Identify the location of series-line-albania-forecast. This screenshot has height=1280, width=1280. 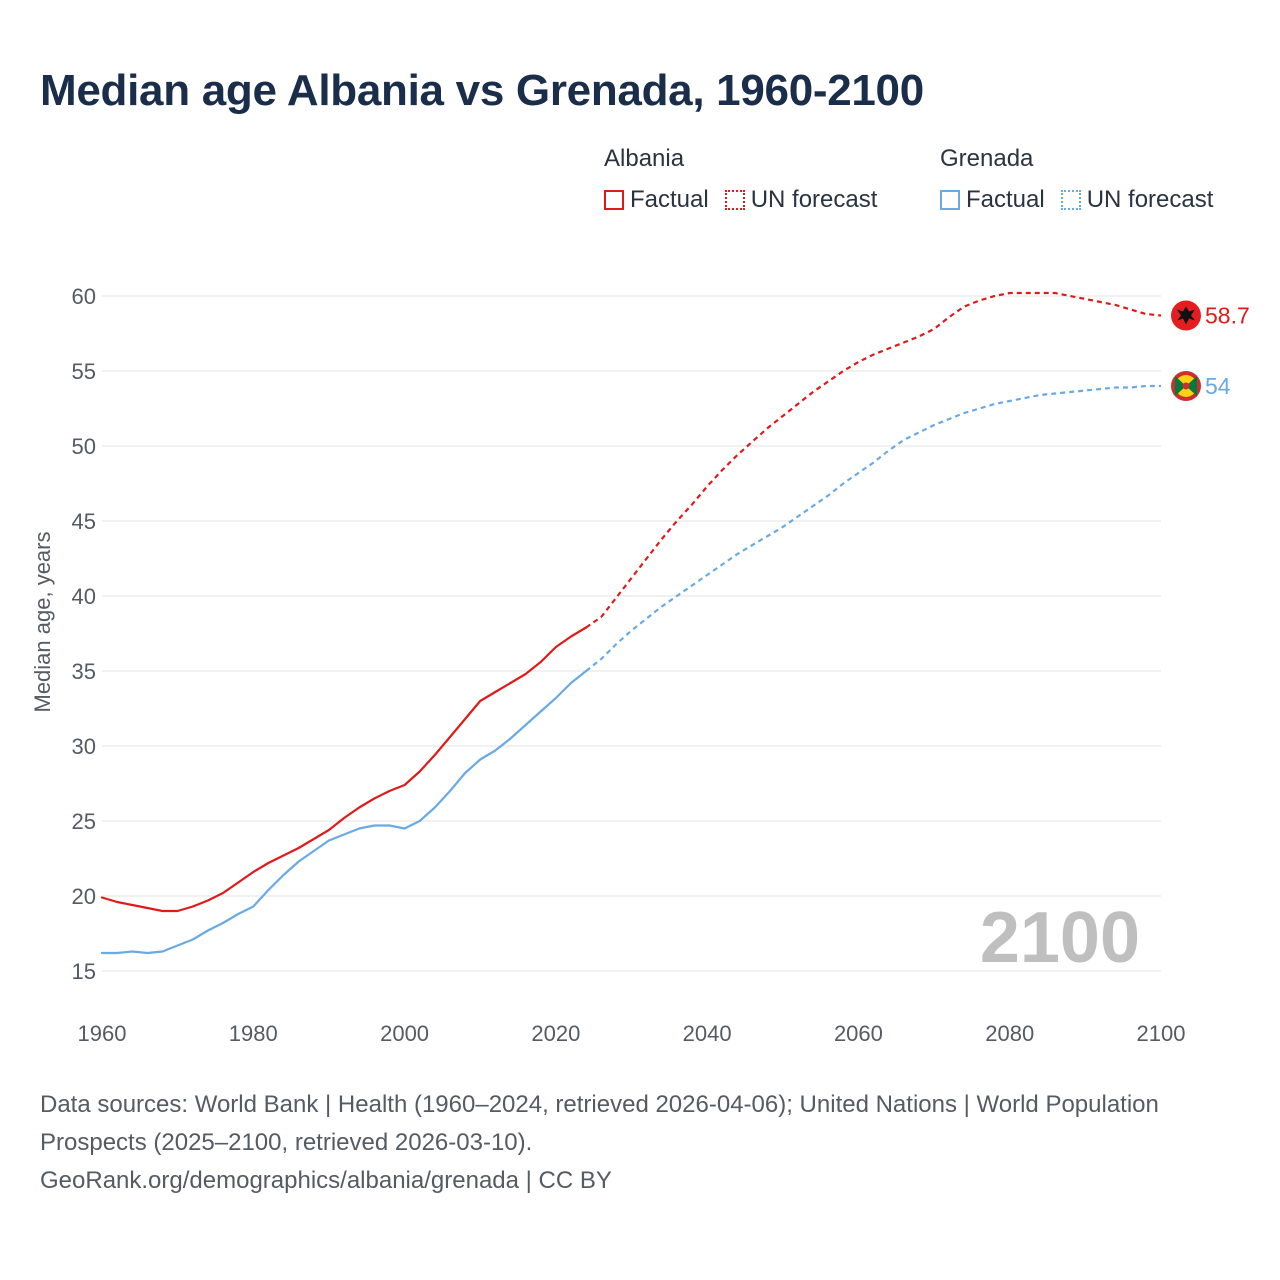
(873, 460).